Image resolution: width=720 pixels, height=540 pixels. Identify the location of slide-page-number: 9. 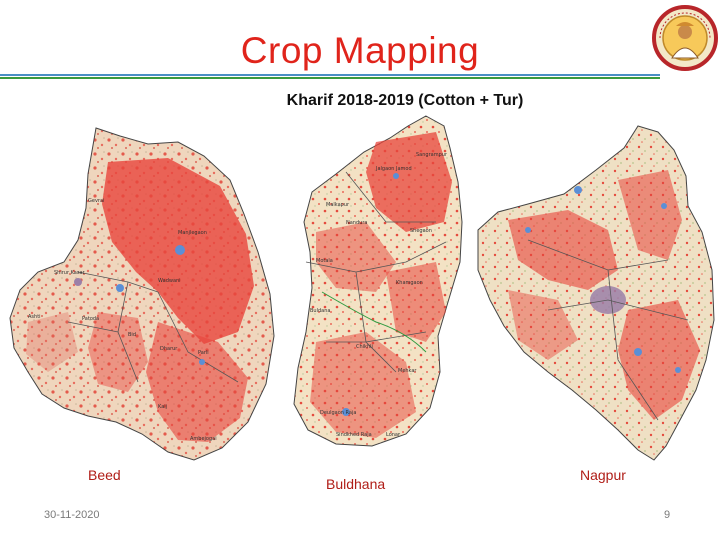
(667, 515).